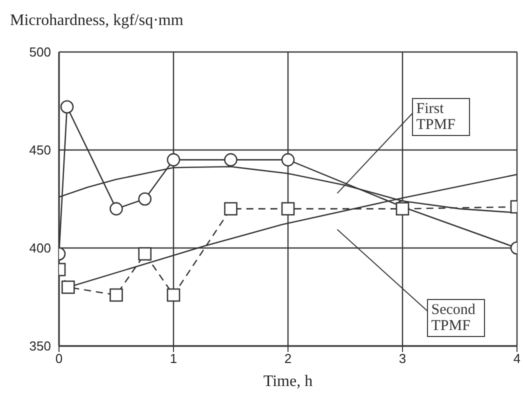  I want to click on text: First TPMF, so click(441, 117).